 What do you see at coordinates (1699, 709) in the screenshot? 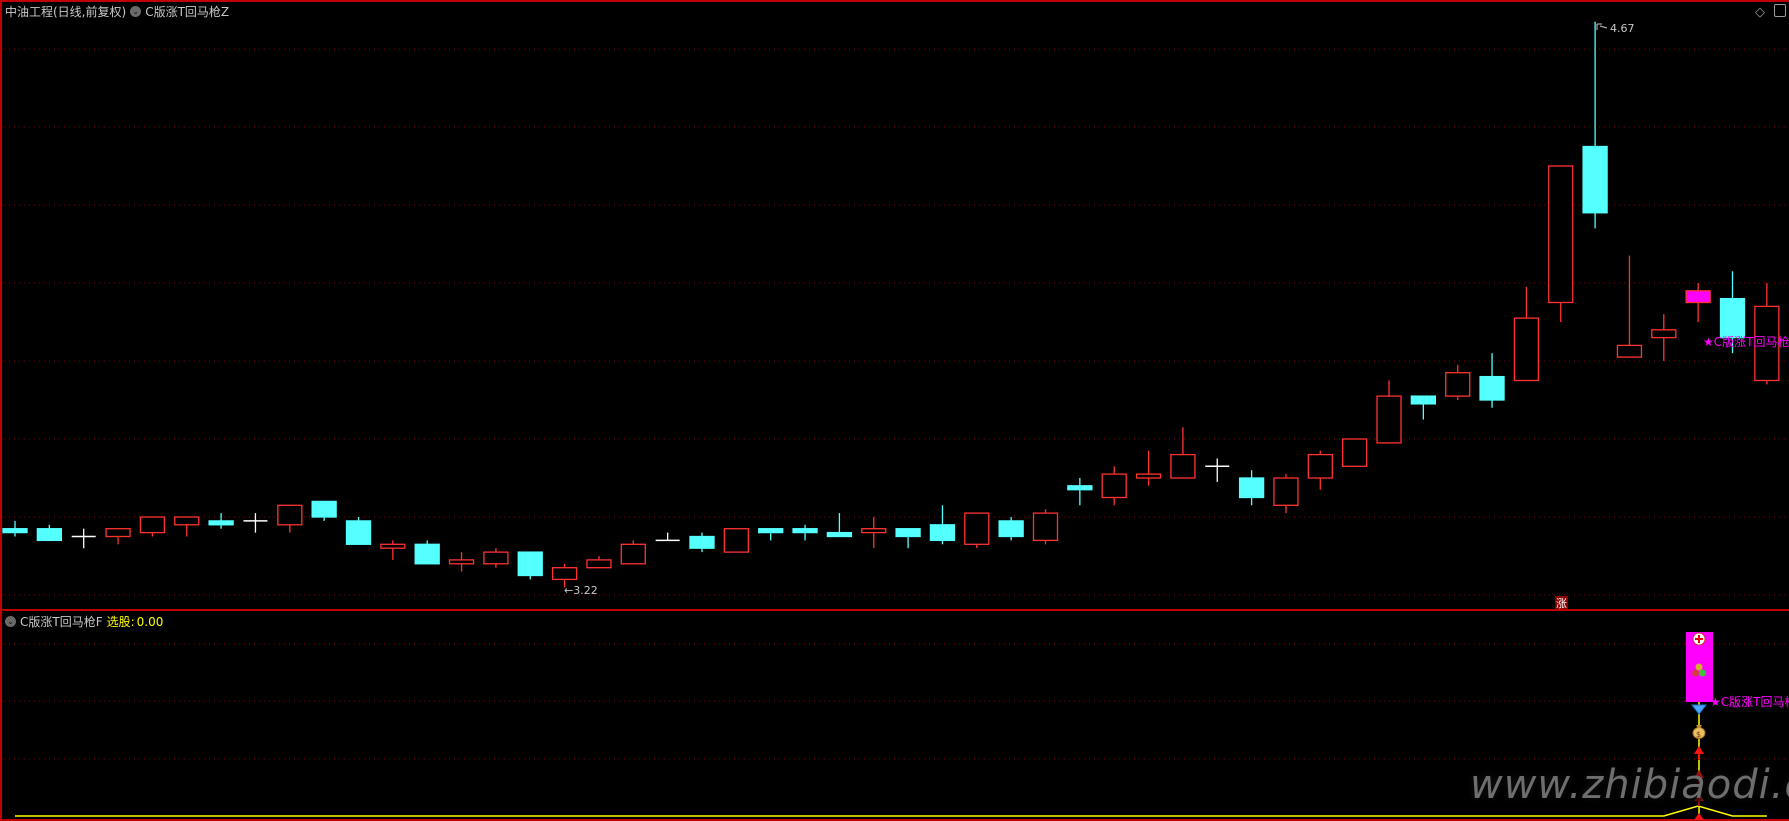
I see `diamond-gem-icon` at bounding box center [1699, 709].